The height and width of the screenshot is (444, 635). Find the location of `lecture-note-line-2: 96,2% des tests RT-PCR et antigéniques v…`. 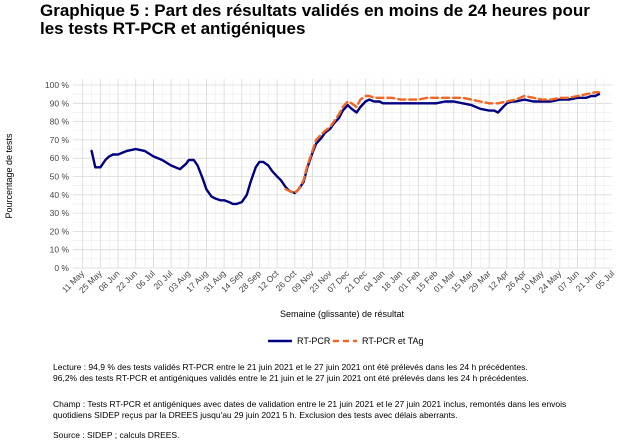

lecture-note-line-2: 96,2% des tests RT-PCR et antigéniques v… is located at coordinates (291, 378).